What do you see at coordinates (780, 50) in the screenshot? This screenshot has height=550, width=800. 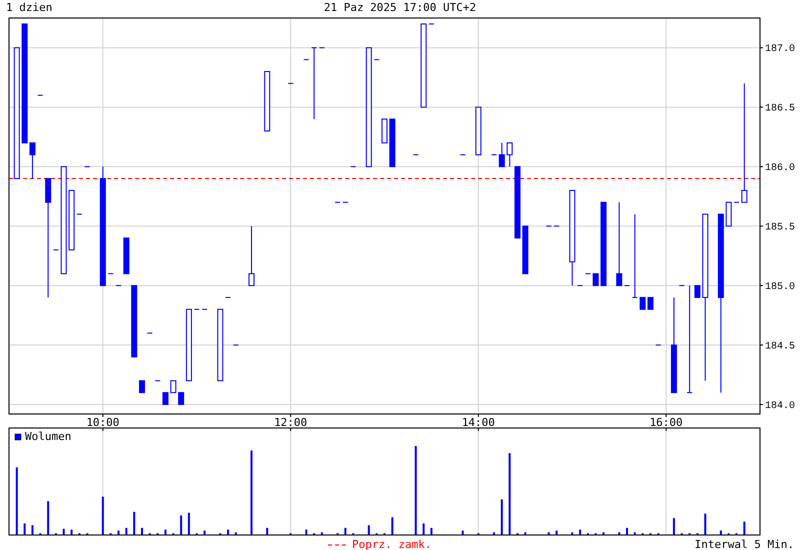 I see `y-tick-label: 187.0` at bounding box center [780, 50].